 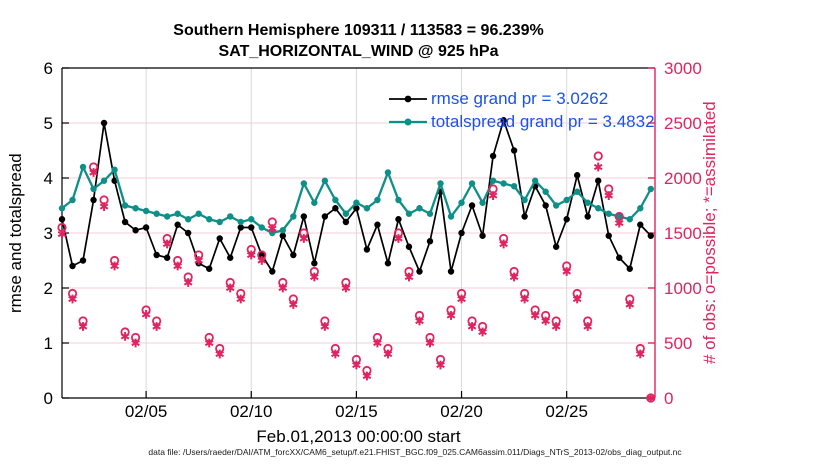 What do you see at coordinates (543, 121) in the screenshot?
I see `legend-label-totalspread: totalspread grand pr = 3.4832` at bounding box center [543, 121].